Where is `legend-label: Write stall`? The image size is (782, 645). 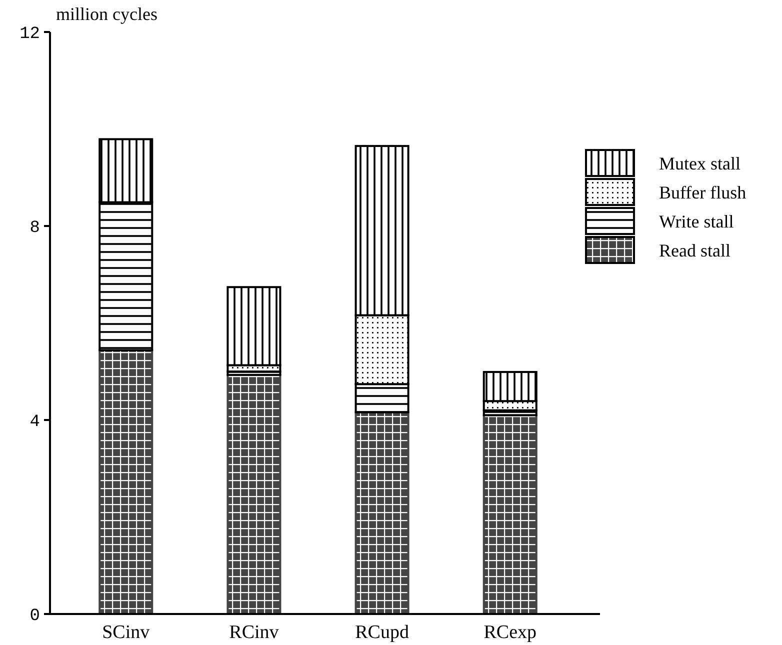
legend-label: Write stall is located at coordinates (696, 221).